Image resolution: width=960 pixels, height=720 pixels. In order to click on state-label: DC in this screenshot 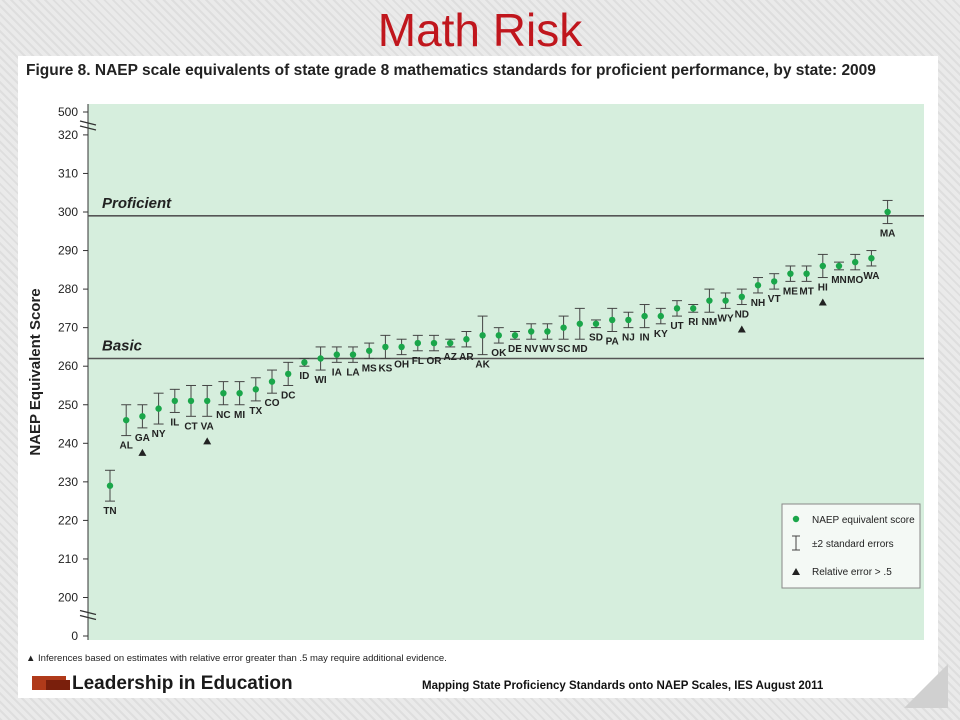, I will do `click(288, 395)`.